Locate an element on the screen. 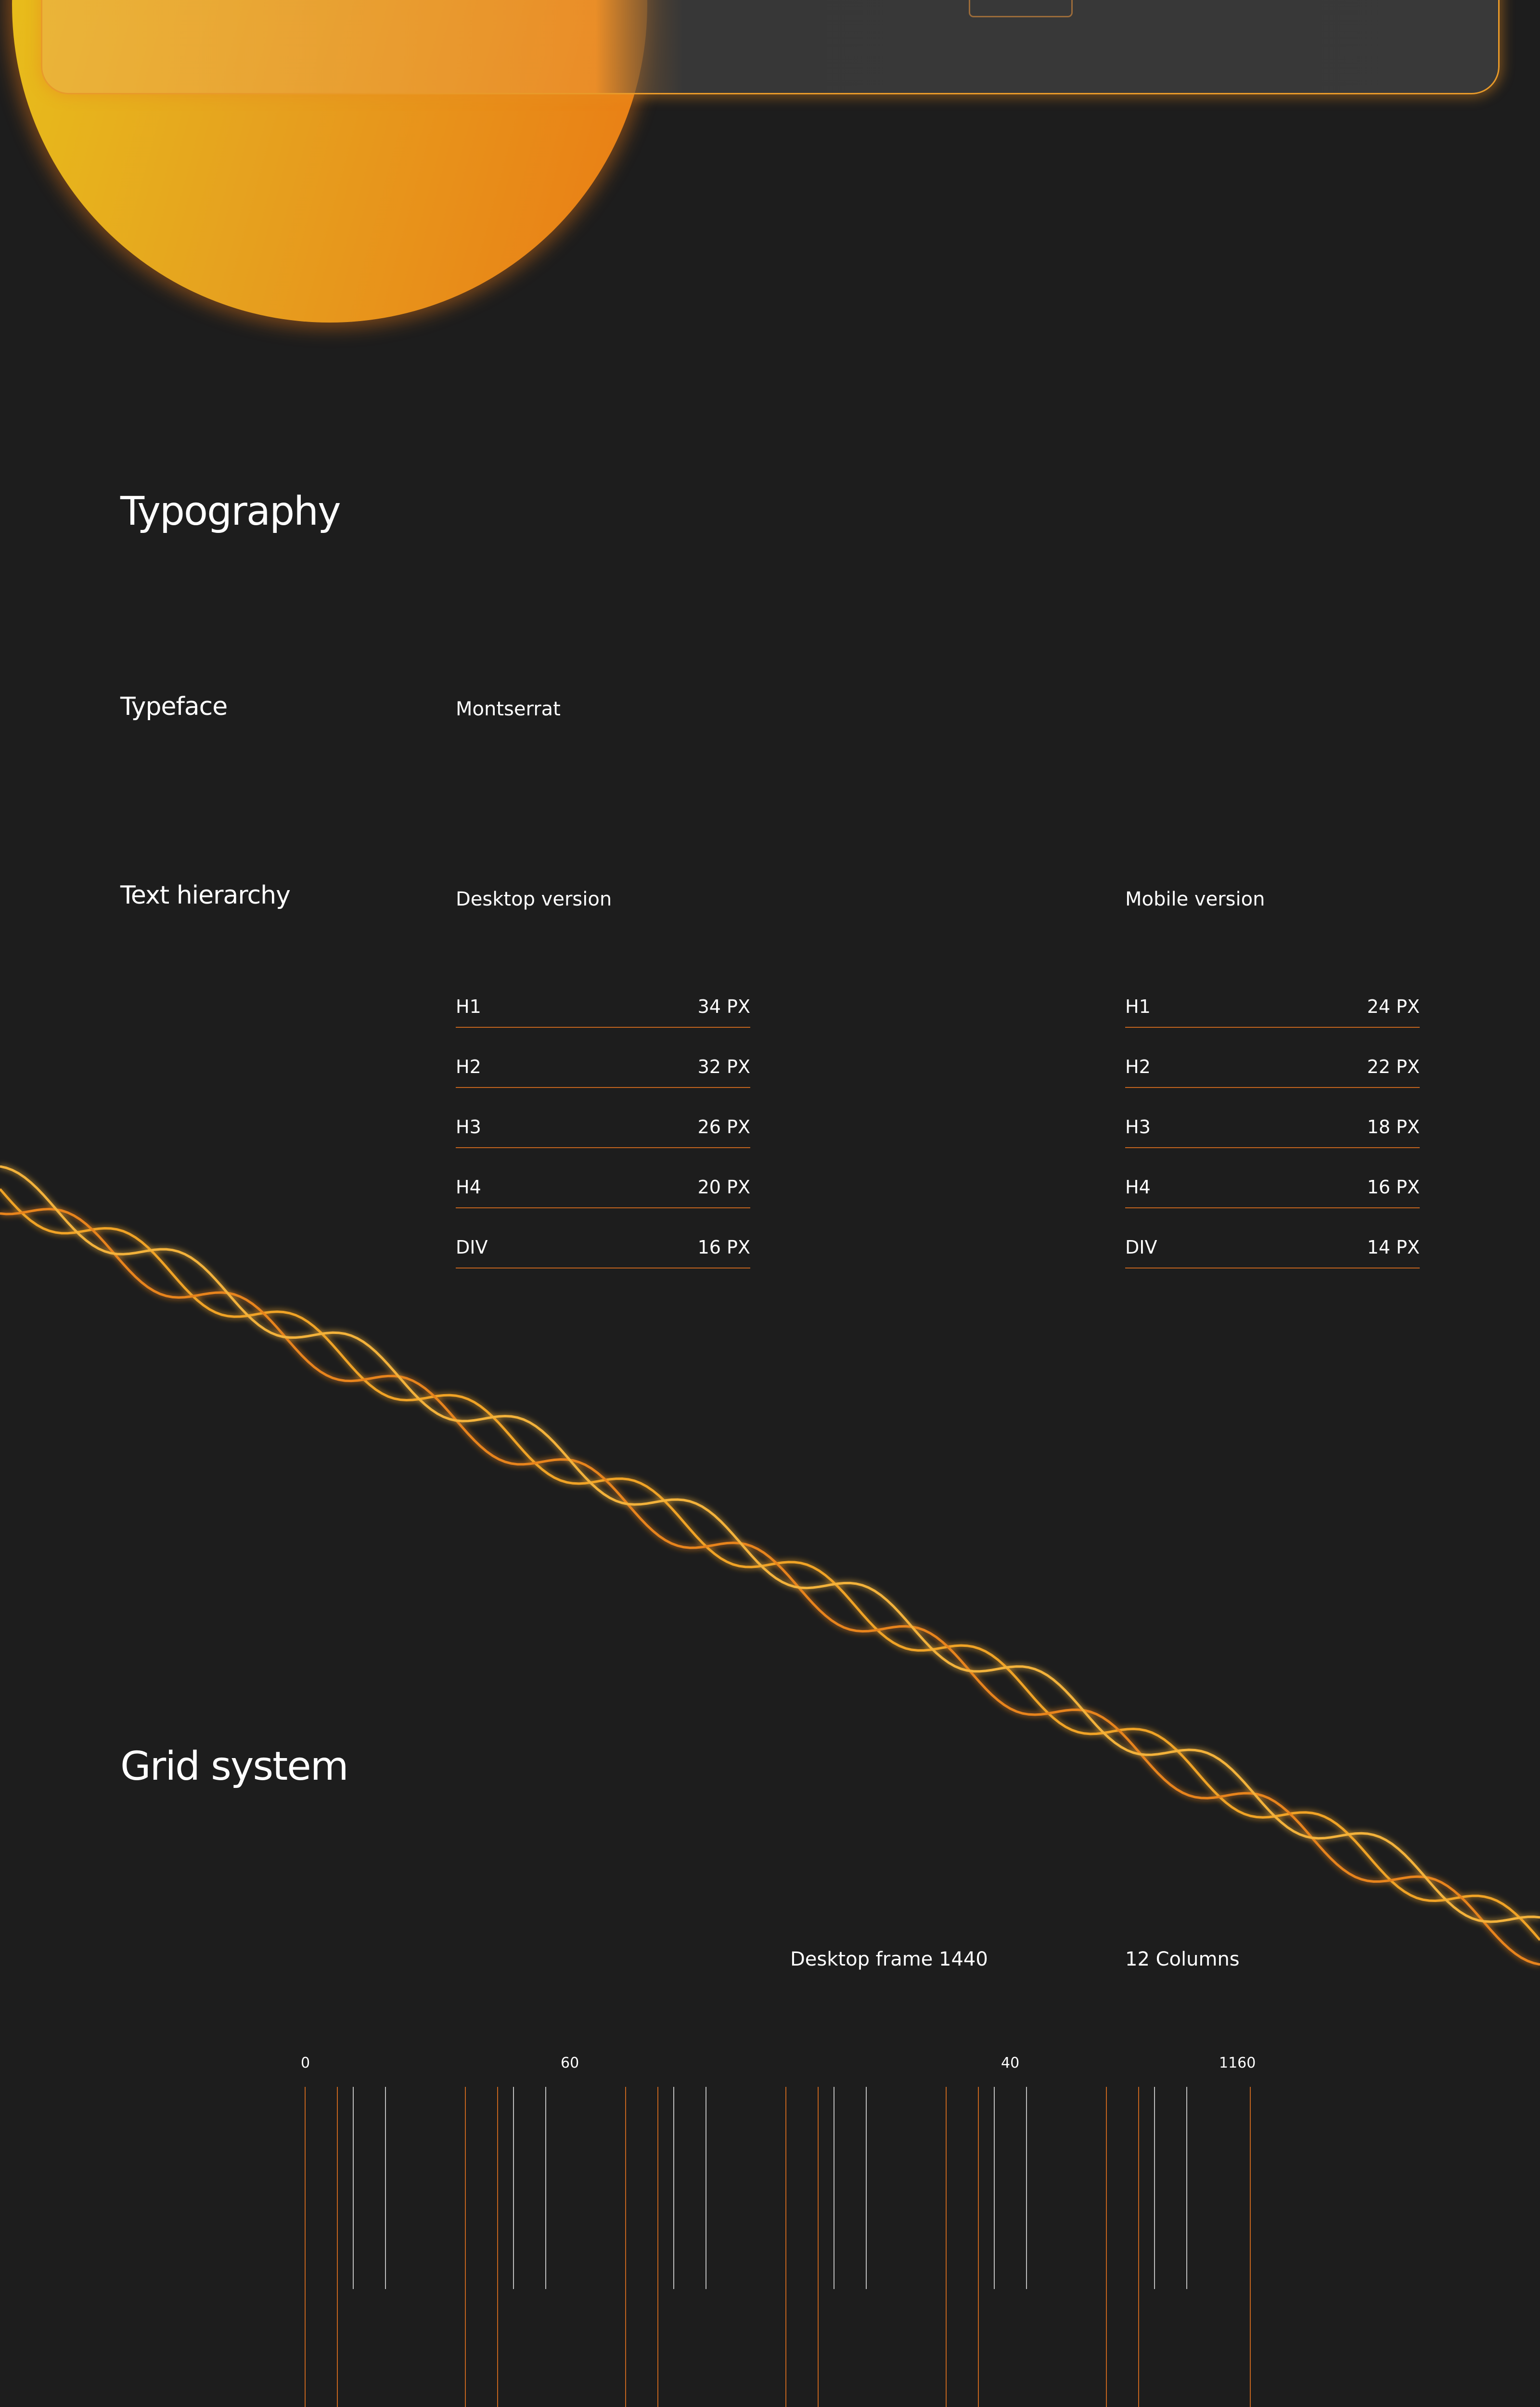 This screenshot has width=1540, height=2407. hero-card is located at coordinates (770, 47).